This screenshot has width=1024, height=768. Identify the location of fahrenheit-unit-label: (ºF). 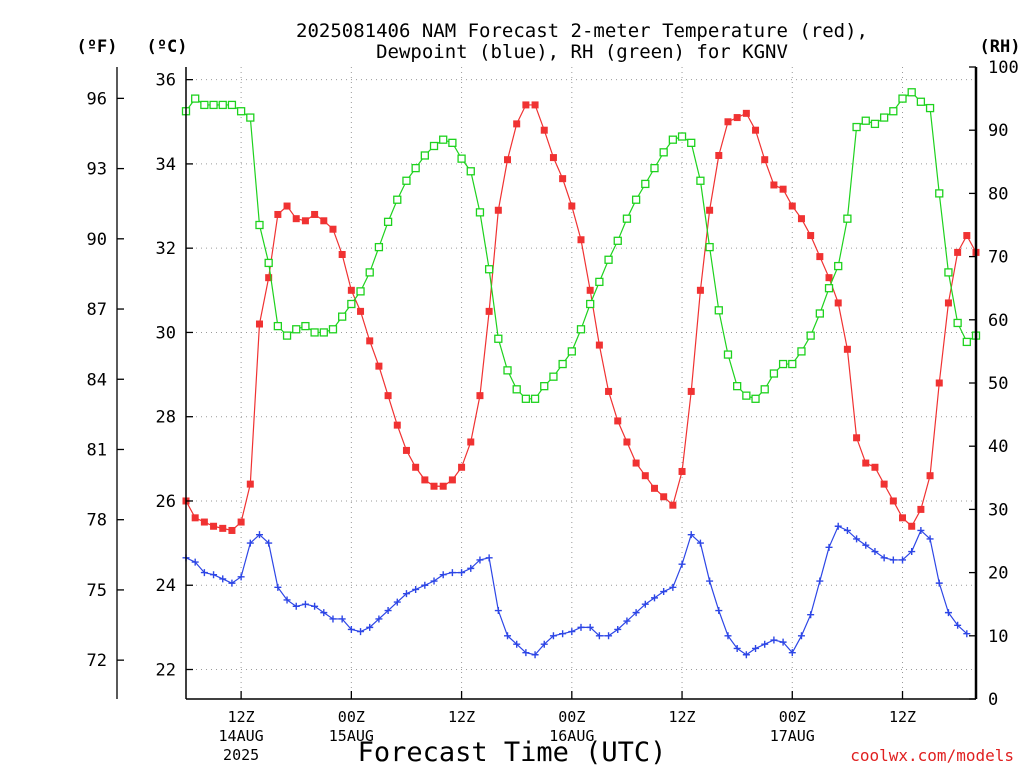
(97, 47).